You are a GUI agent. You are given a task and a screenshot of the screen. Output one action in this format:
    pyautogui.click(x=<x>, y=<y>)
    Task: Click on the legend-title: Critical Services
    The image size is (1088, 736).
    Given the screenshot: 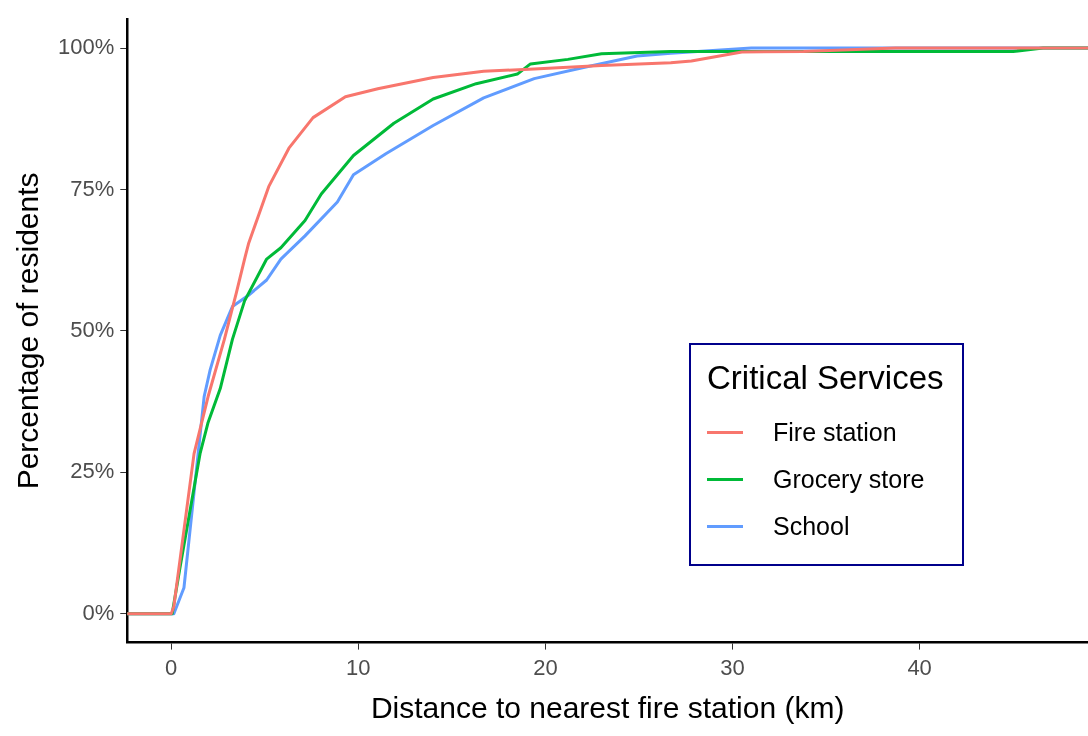 What is the action you would take?
    pyautogui.click(x=825, y=377)
    